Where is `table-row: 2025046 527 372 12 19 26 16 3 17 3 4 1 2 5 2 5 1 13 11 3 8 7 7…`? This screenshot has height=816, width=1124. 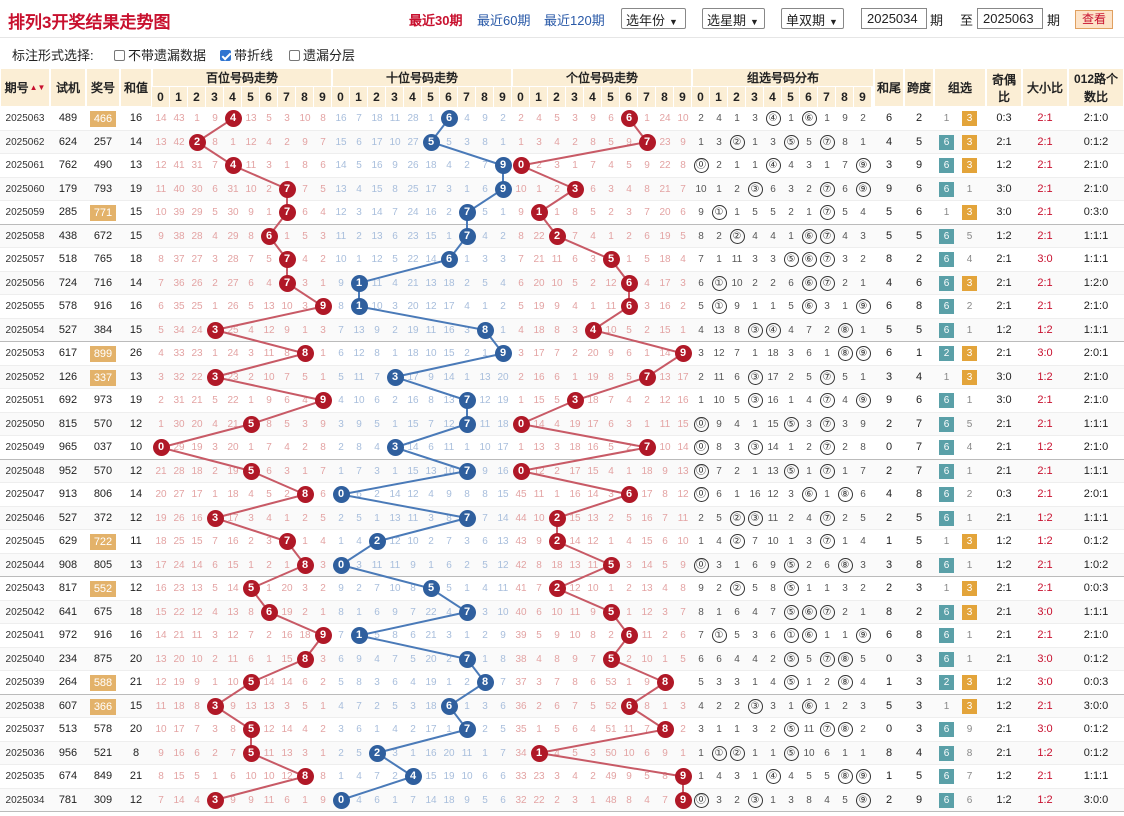 table-row: 2025046 527 372 12 19 26 16 3 17 3 4 1 2 5 2 5 1 13 11 3 8 7 7… is located at coordinates (562, 518).